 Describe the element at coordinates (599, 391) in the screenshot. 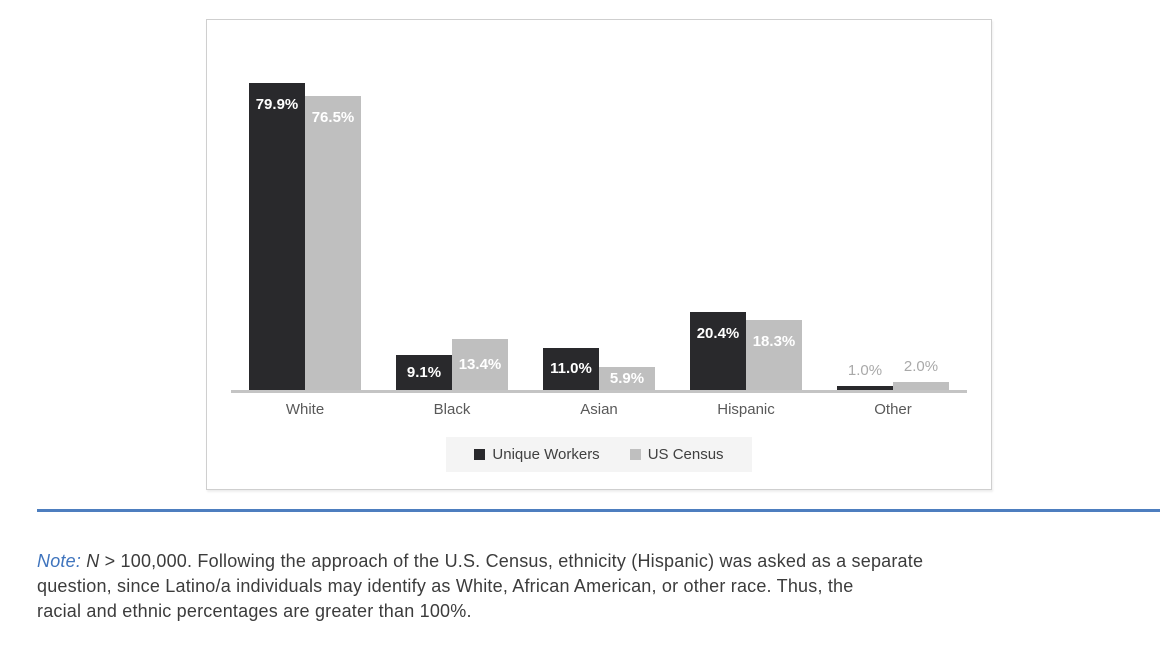

I see `x-axis-line` at that location.